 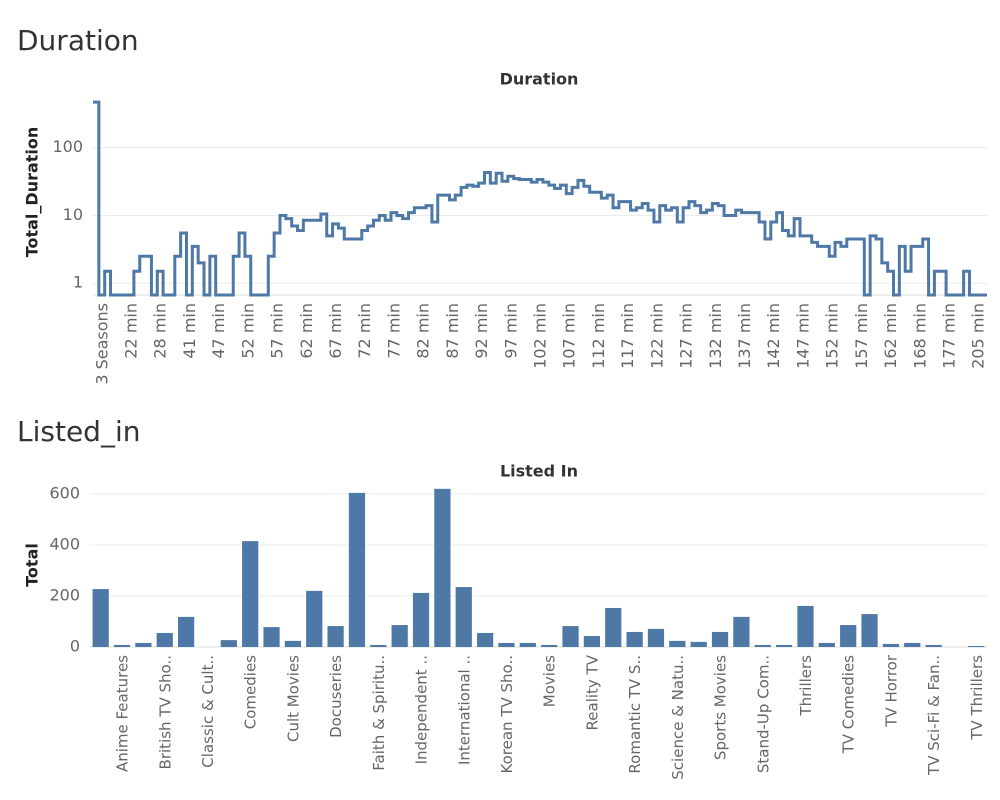 I want to click on x-tick-label: 112 min, so click(x=598, y=336).